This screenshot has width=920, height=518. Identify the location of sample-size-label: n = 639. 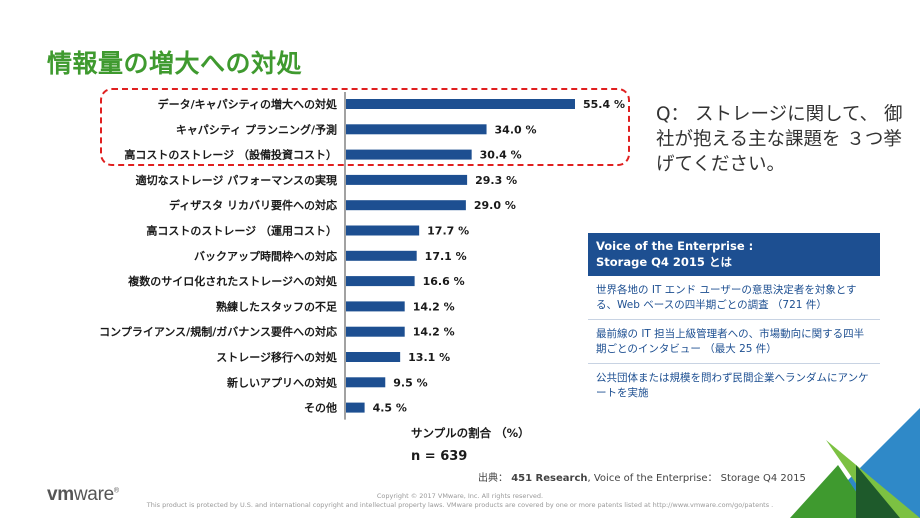
(439, 456).